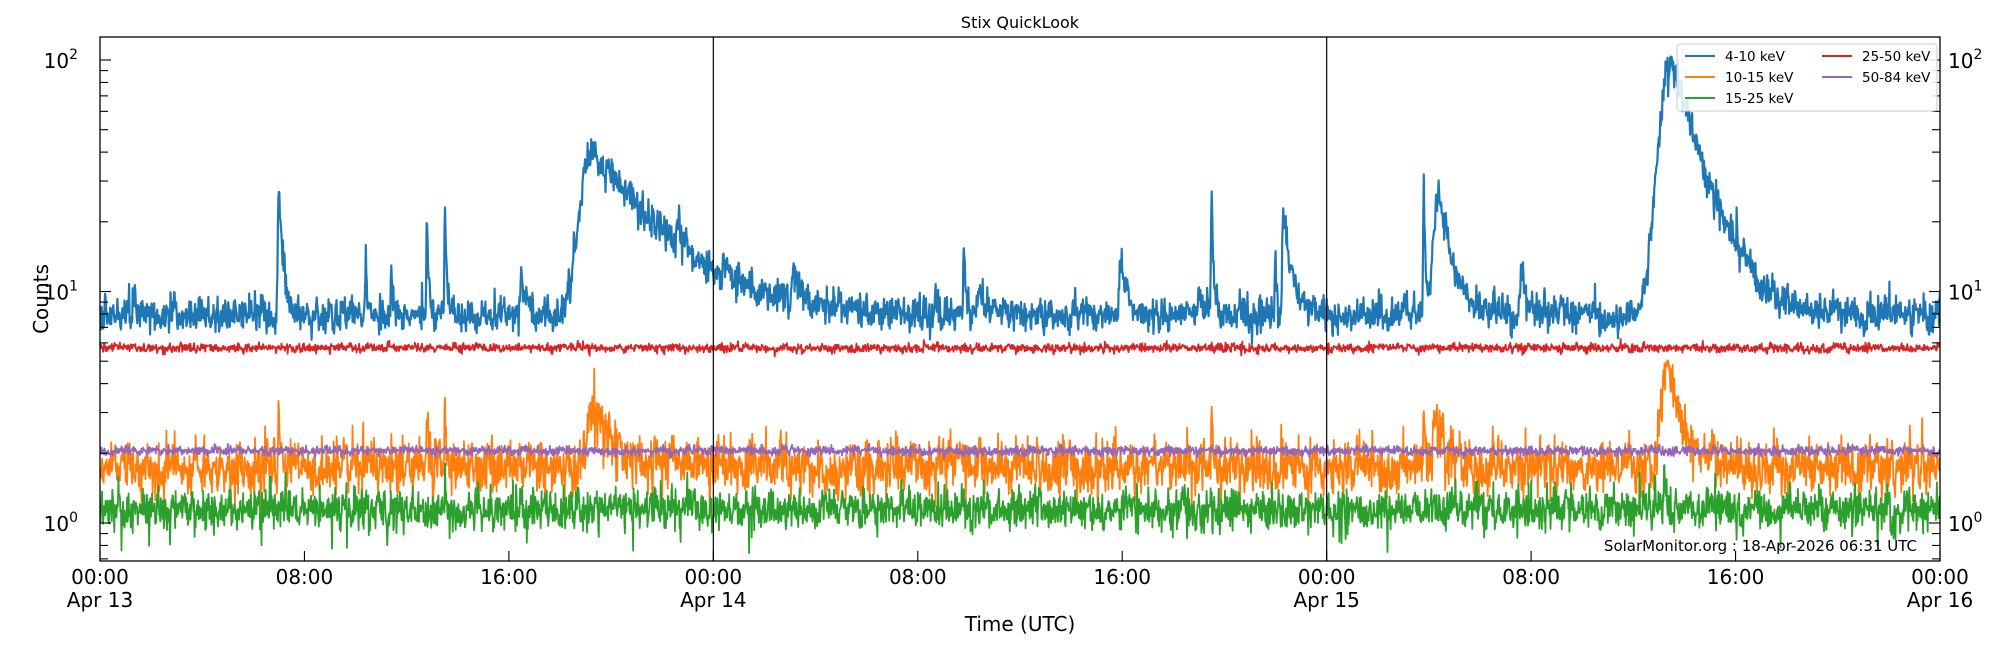 Image resolution: width=2000 pixels, height=650 pixels. I want to click on x-tick-date-label: Apr 16, so click(1940, 600).